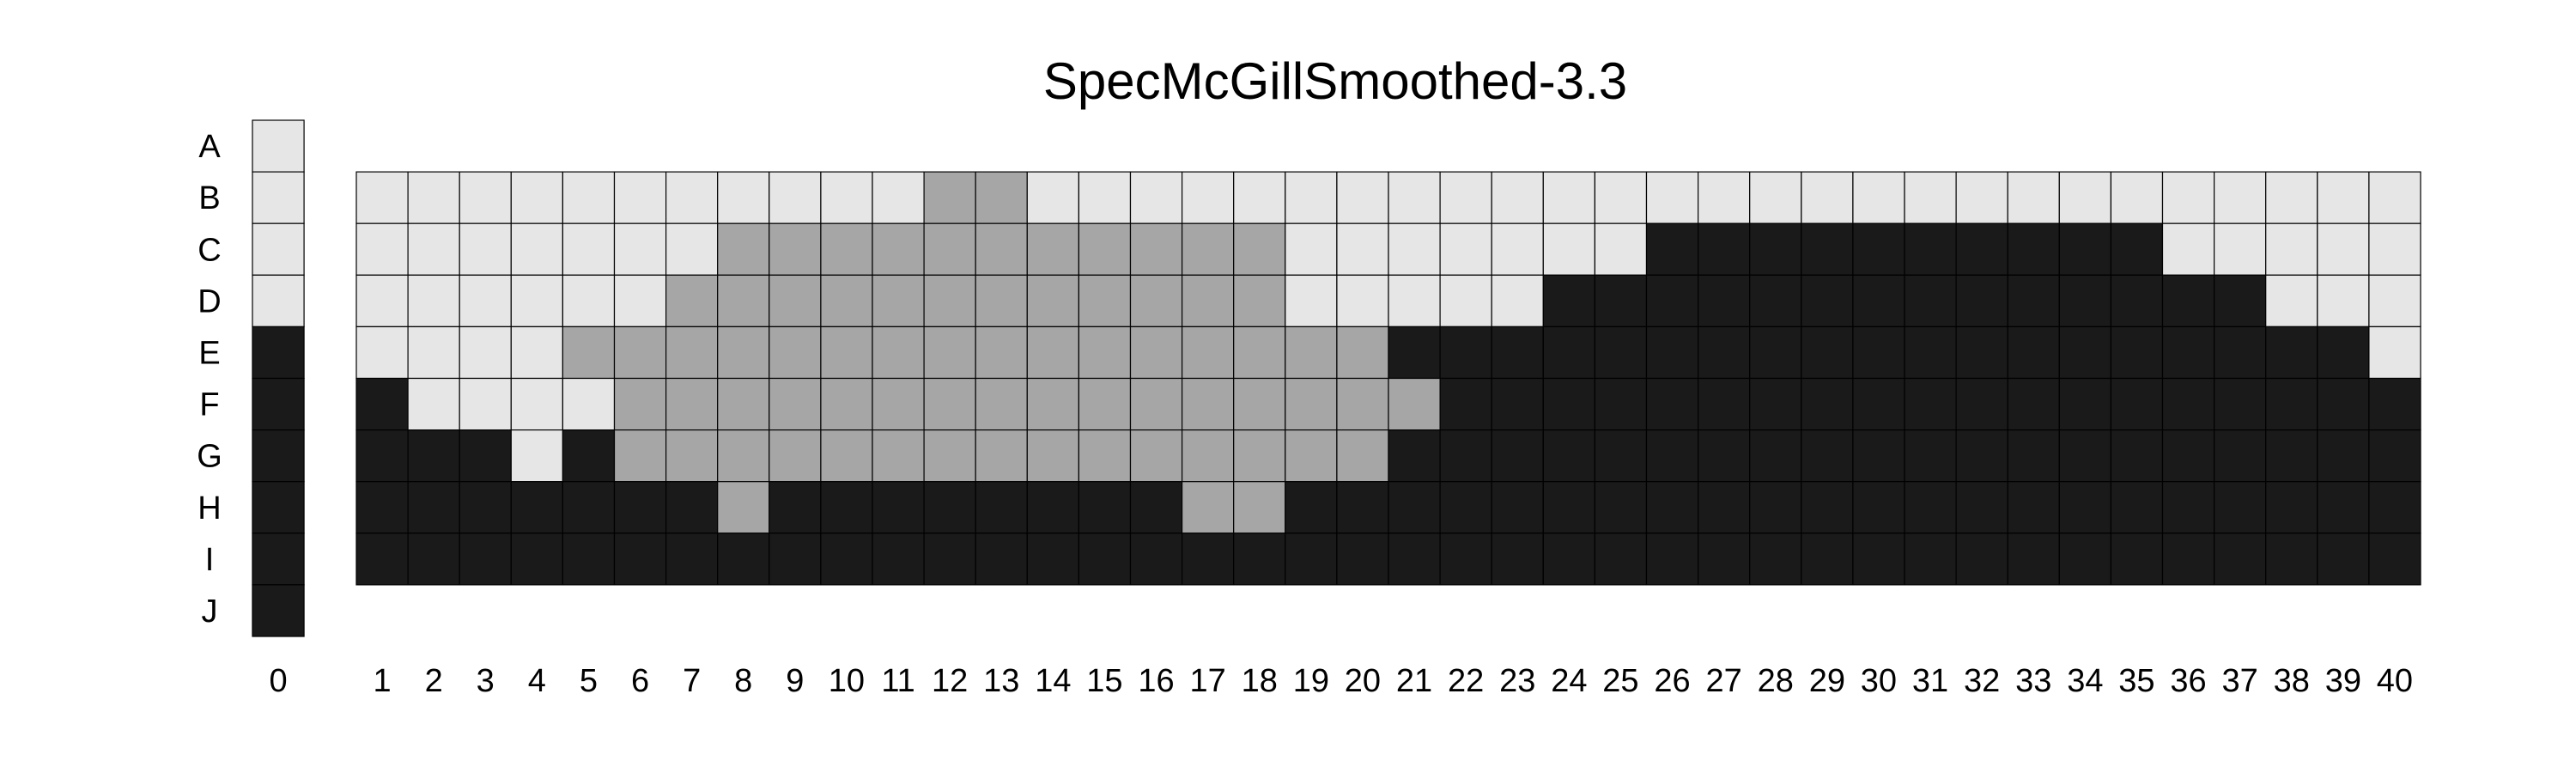 The height and width of the screenshot is (773, 2576). What do you see at coordinates (1982, 681) in the screenshot?
I see `column-label-32: 32` at bounding box center [1982, 681].